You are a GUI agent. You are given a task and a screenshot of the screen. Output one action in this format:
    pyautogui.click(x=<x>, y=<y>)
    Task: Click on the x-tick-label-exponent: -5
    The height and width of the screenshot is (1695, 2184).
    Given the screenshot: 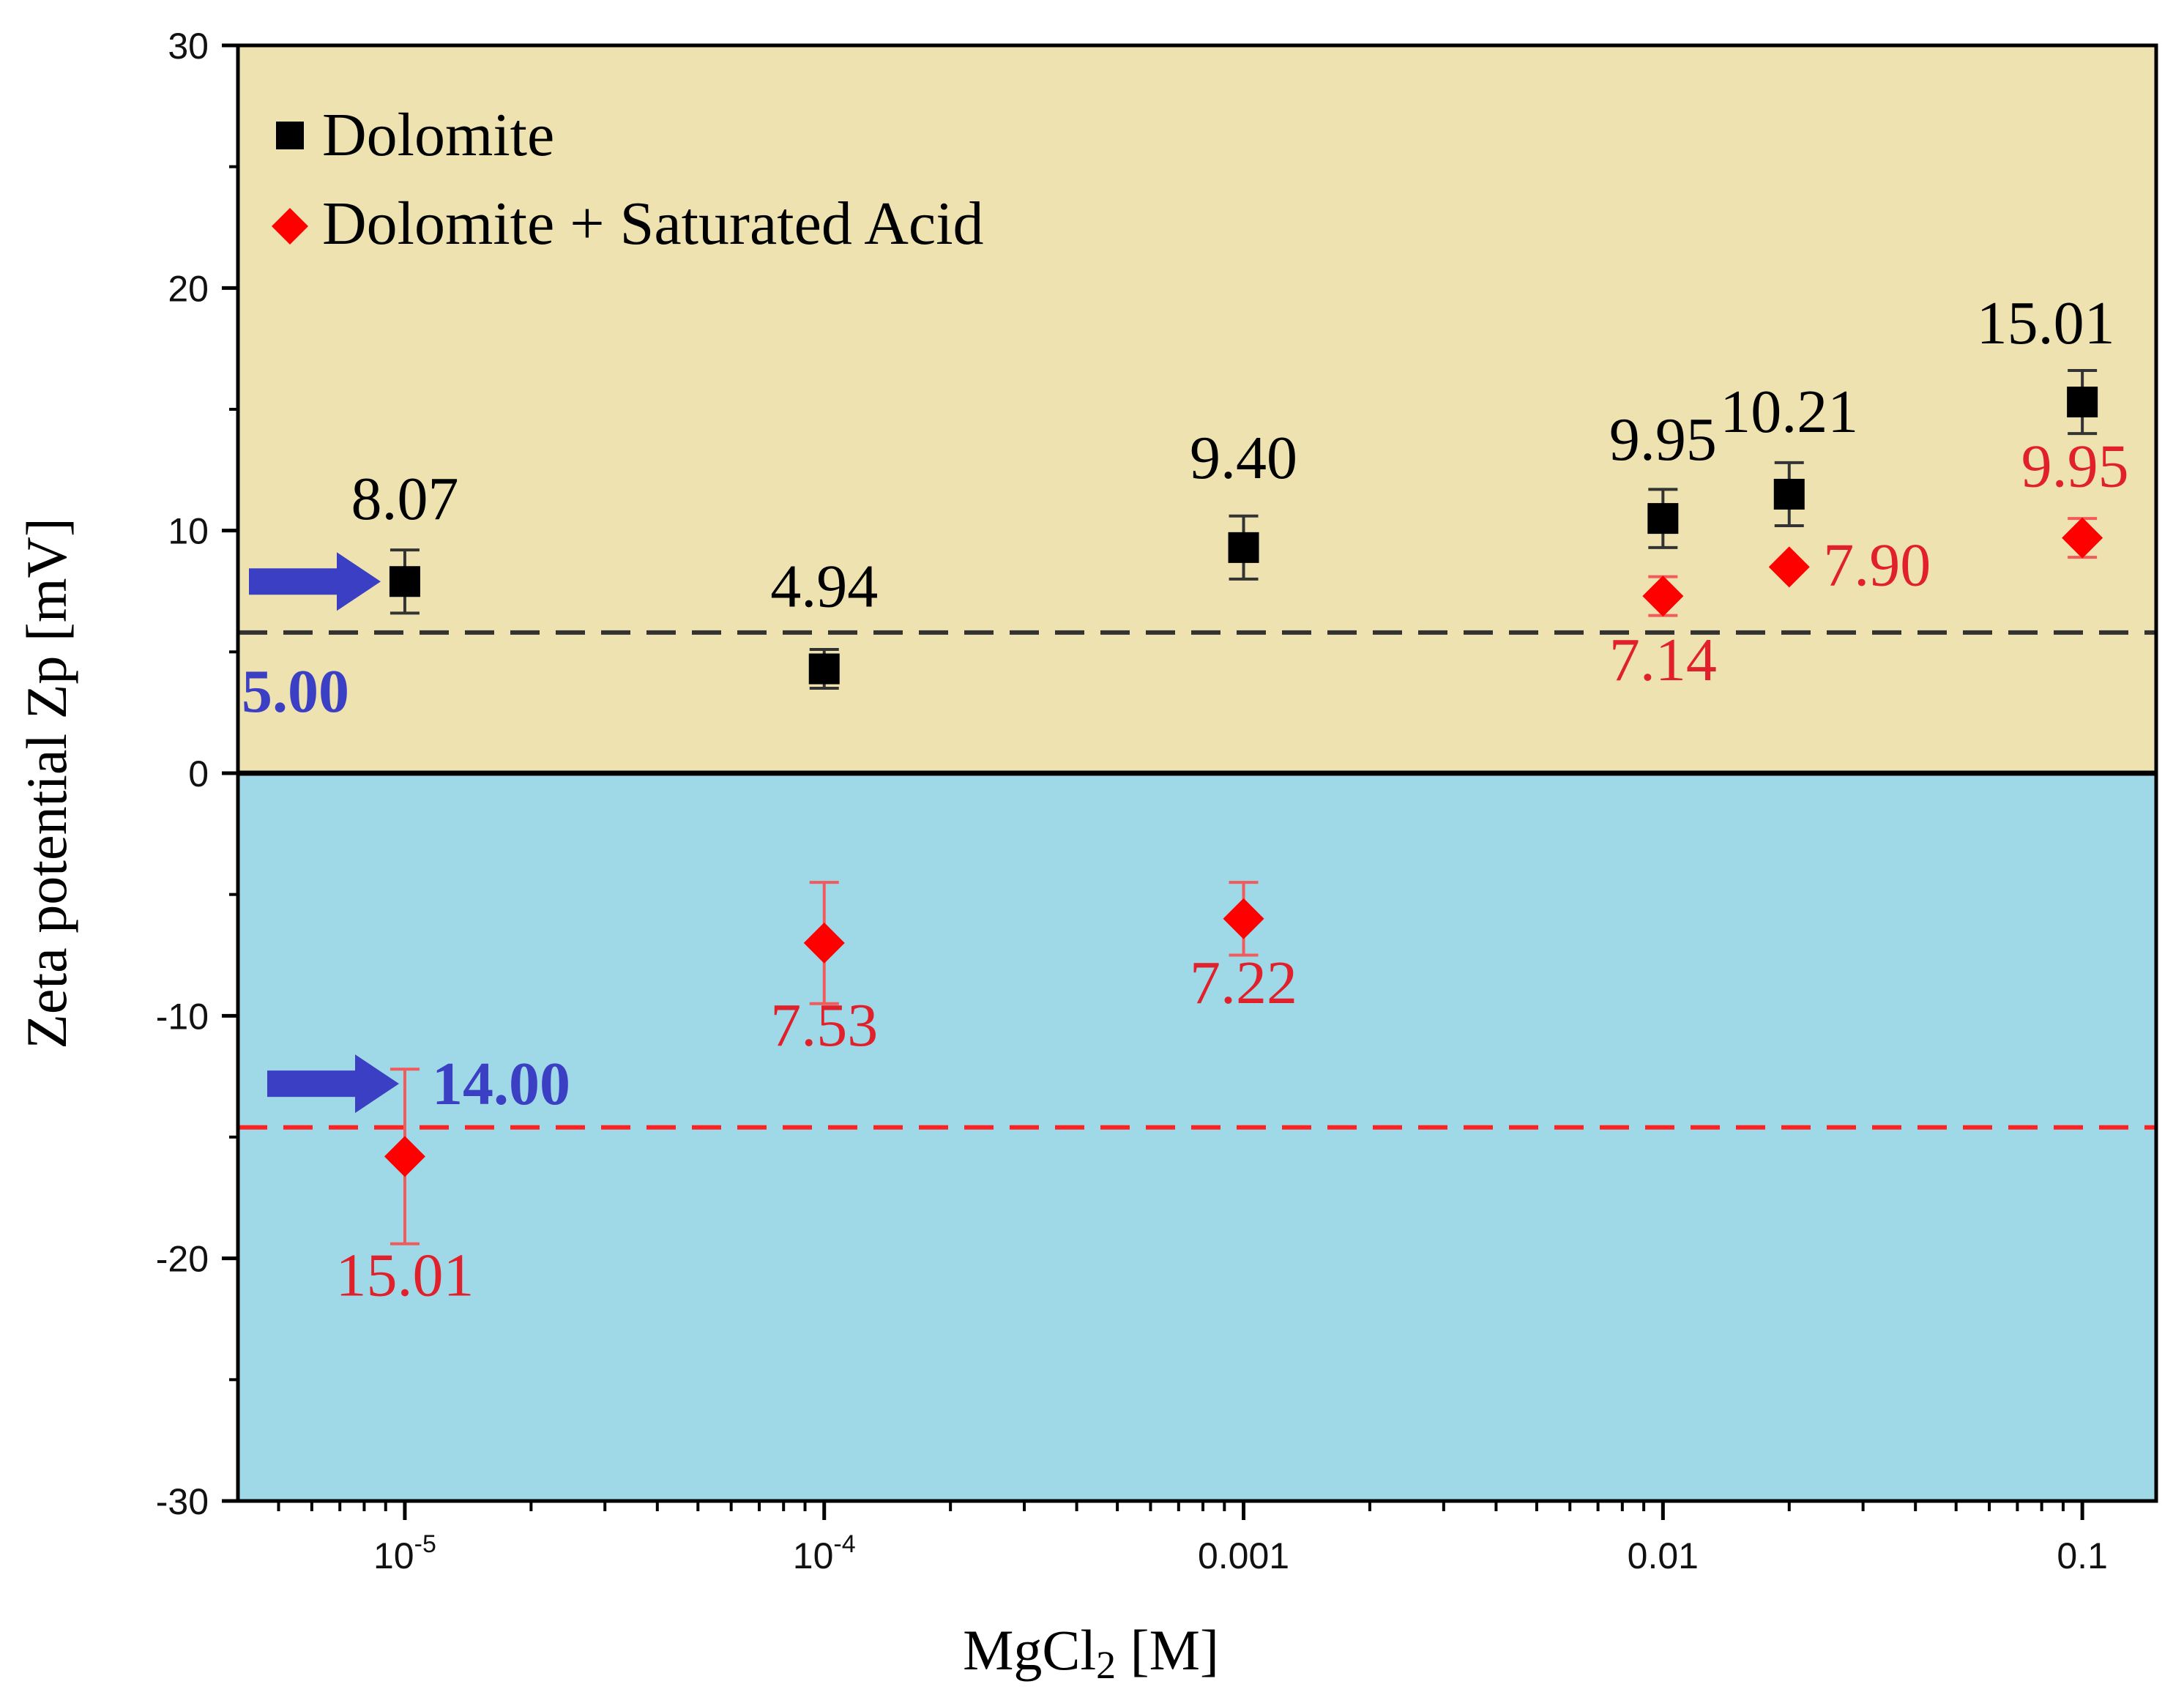 What is the action you would take?
    pyautogui.click(x=425, y=1544)
    